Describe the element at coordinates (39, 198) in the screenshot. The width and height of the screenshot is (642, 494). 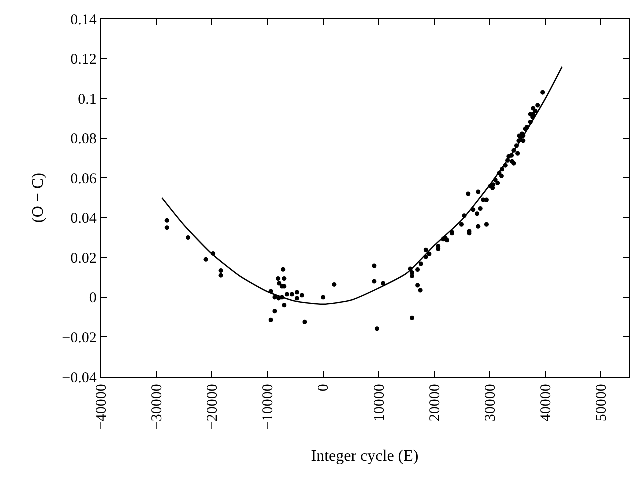
I see `y-axis-title: (O − C)` at that location.